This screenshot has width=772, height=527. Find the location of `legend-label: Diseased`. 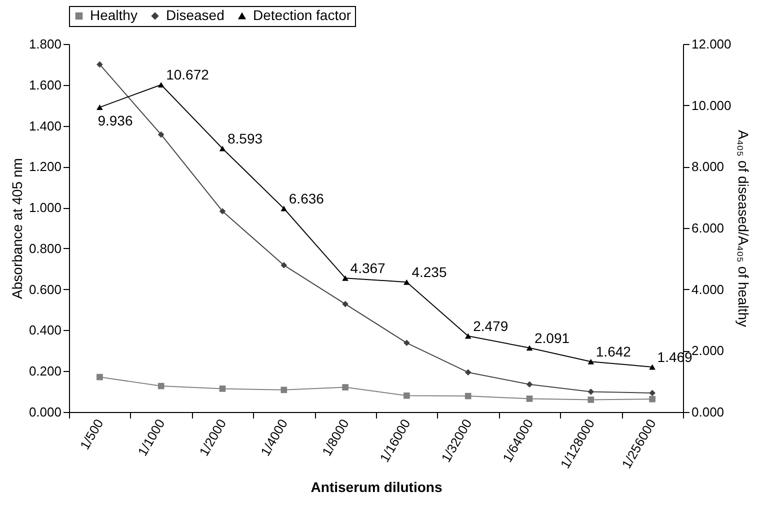

legend-label: Diseased is located at coordinates (195, 15).